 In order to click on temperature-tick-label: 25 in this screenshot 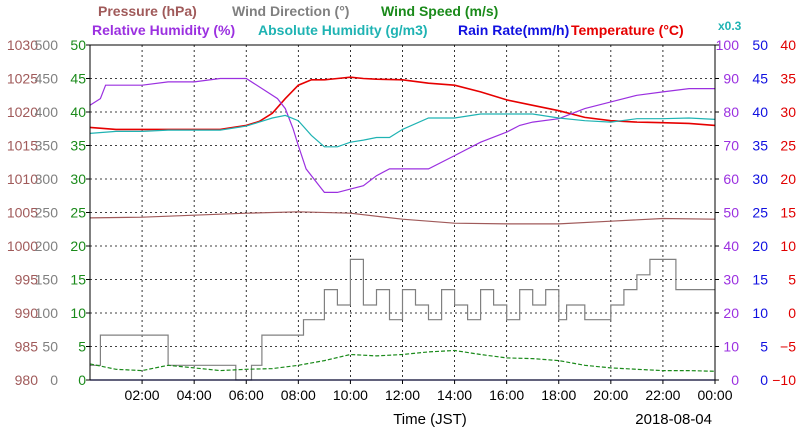, I will do `click(788, 146)`.